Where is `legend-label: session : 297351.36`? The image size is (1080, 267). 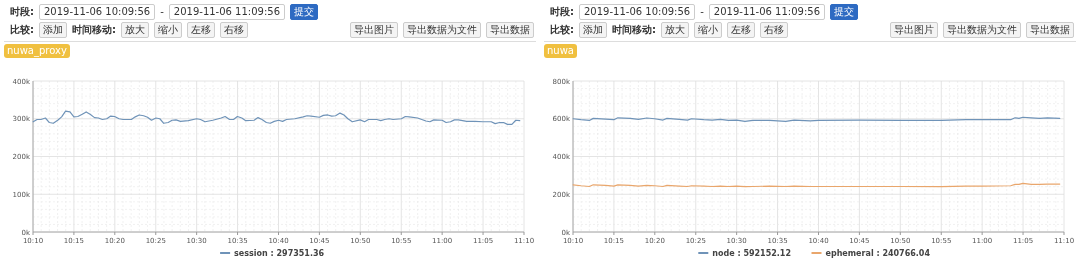 legend-label: session : 297351.36 is located at coordinates (279, 253).